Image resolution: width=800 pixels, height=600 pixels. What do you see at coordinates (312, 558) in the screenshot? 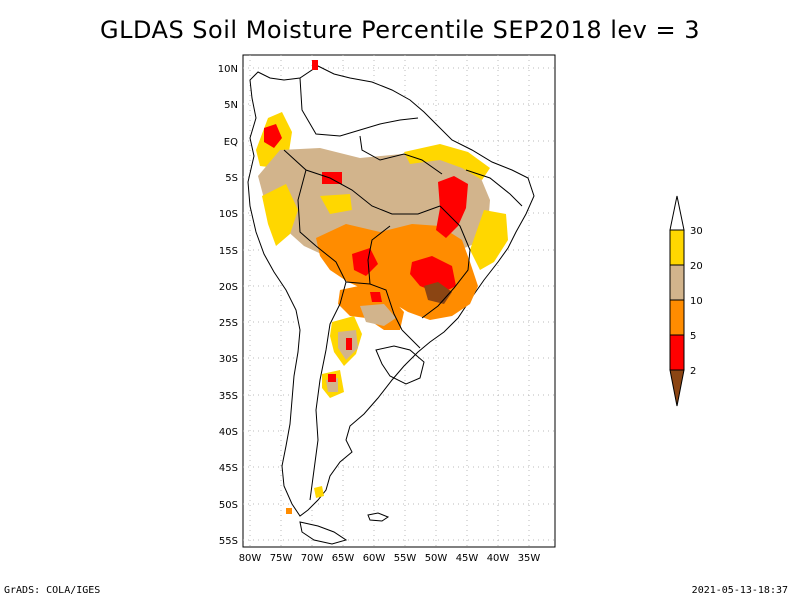
I see `lon-tick-label: 70W` at bounding box center [312, 558].